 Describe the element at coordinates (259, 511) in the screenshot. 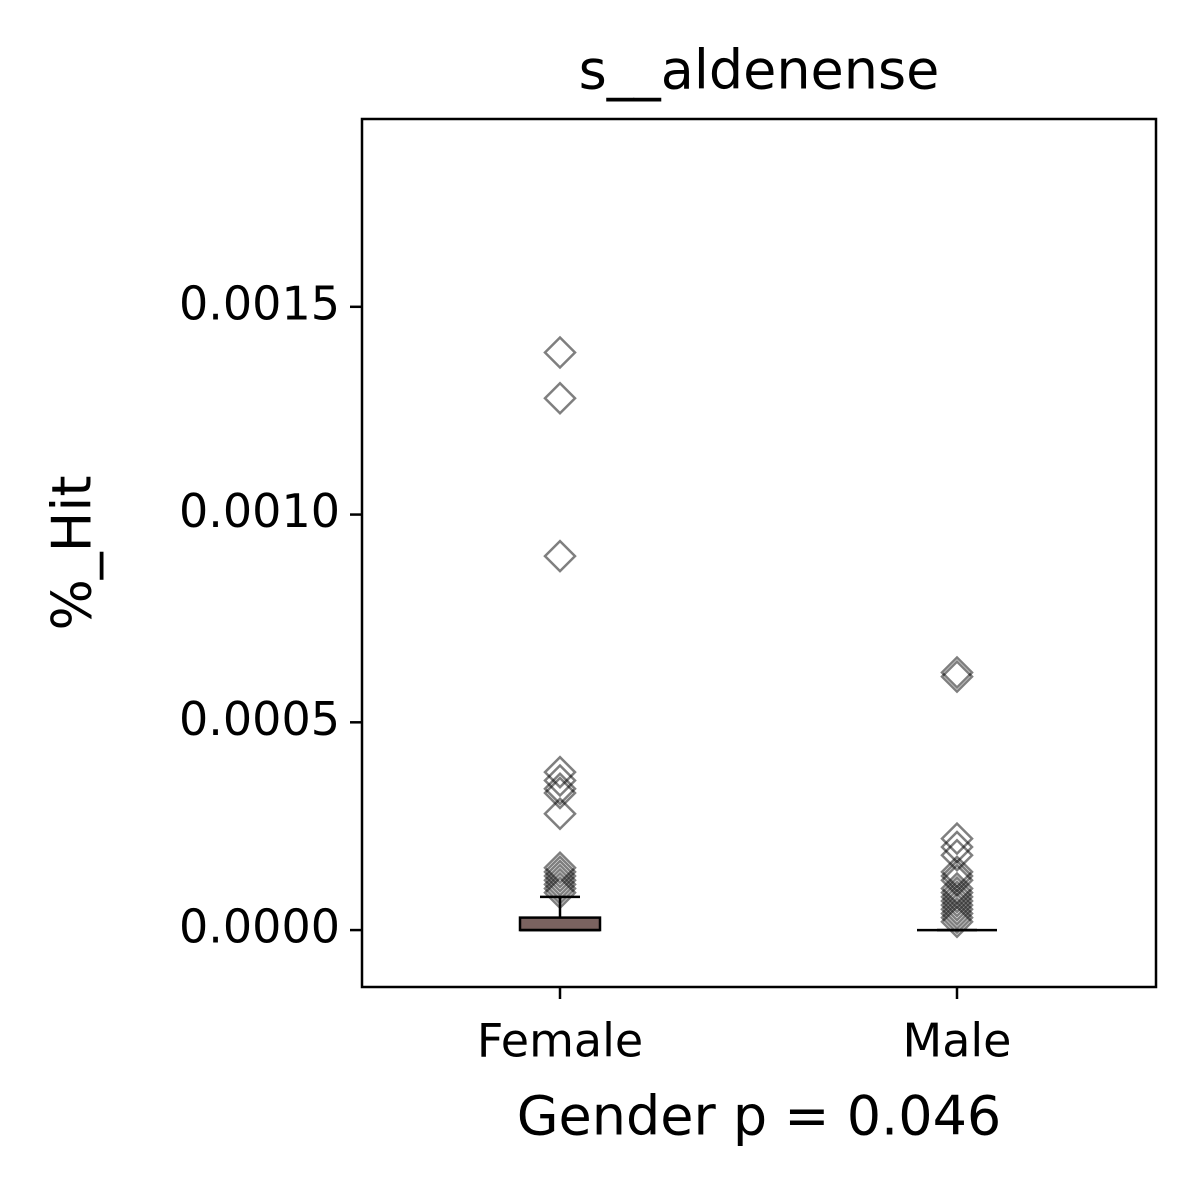

I see `y-tick-label: 0.0010` at that location.